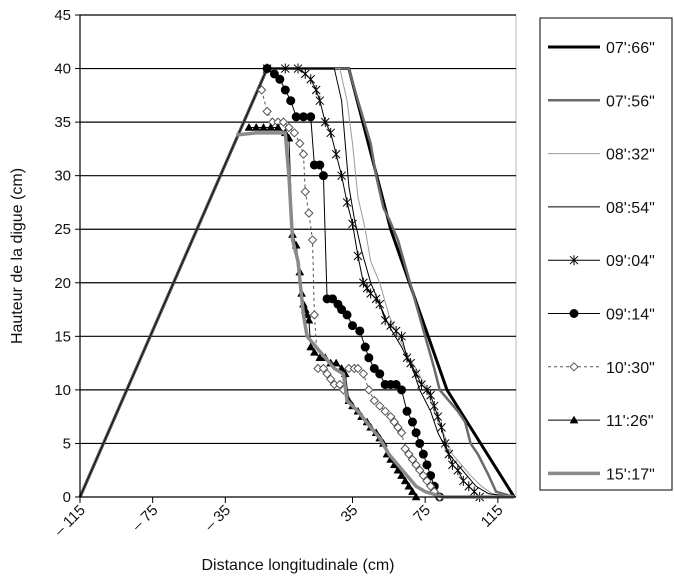 The width and height of the screenshot is (674, 580). Describe the element at coordinates (630, 261) in the screenshot. I see `legend-label: 09':04"` at that location.